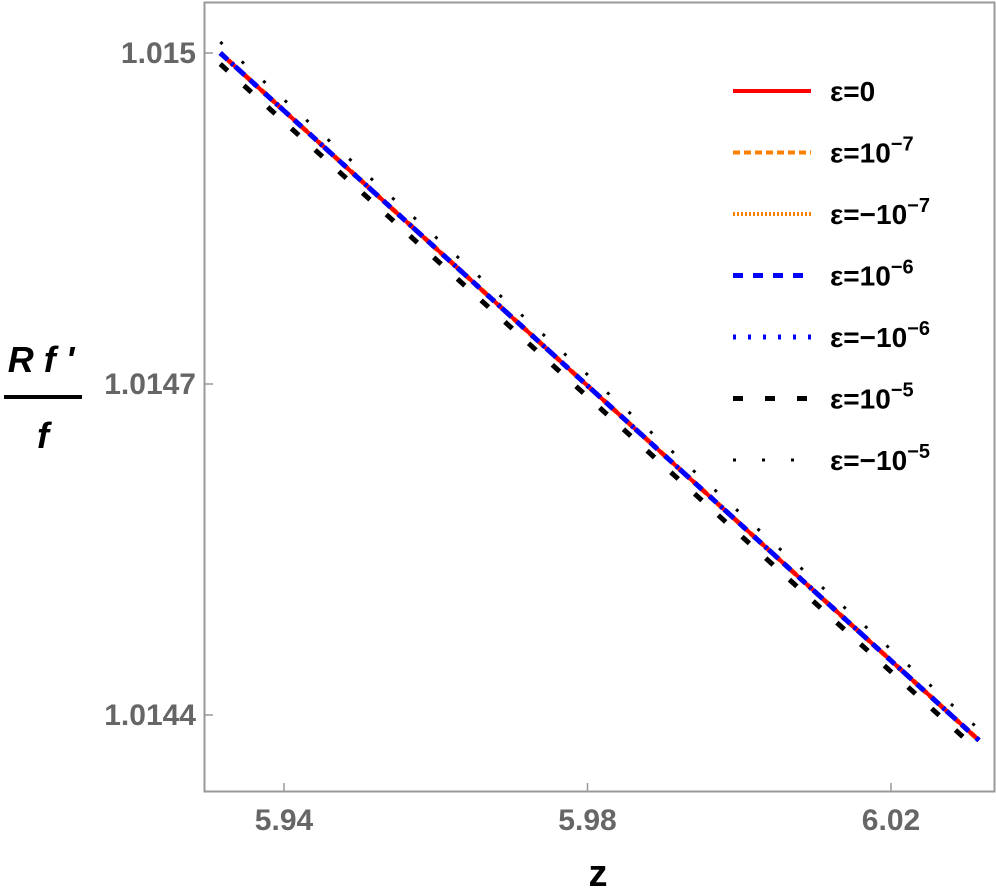 Image resolution: width=996 pixels, height=892 pixels. I want to click on legend-label: ε=−10−7, so click(880, 212).